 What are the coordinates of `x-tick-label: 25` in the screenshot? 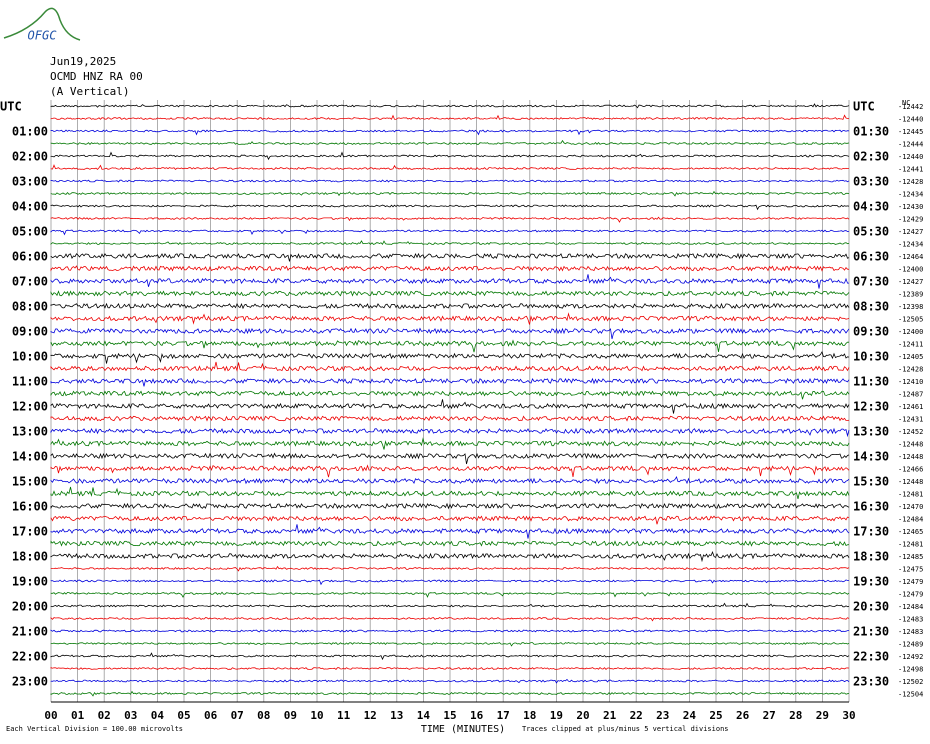 It's located at (715, 715).